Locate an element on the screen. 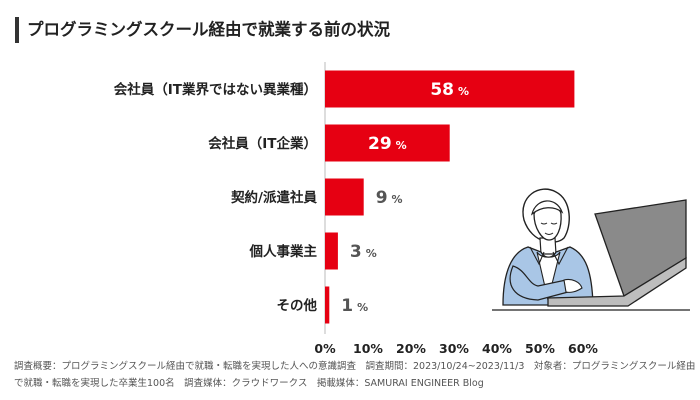 Image resolution: width=700 pixels, height=400 pixels. data-label: 3% is located at coordinates (363, 252).